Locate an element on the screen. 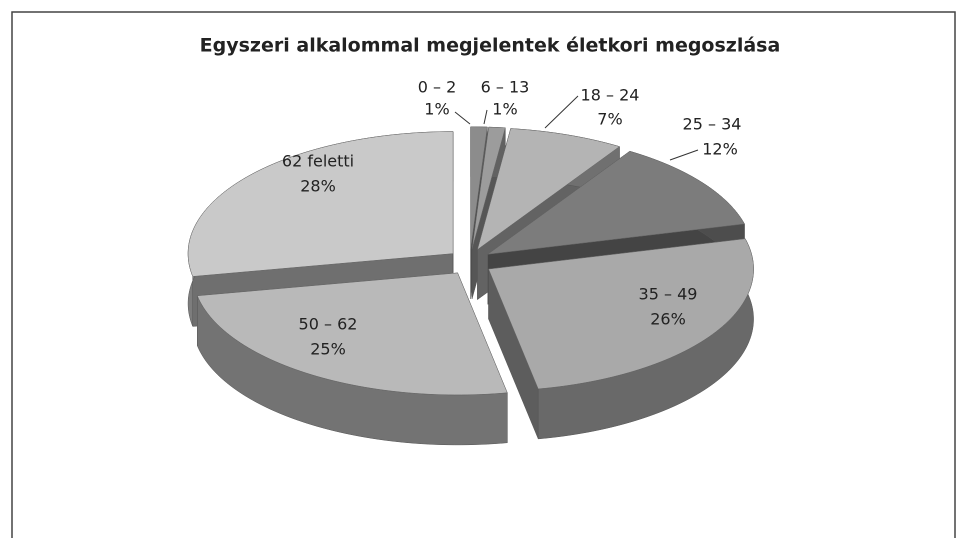 This screenshot has height=538, width=967. data-label-value: 12% is located at coordinates (720, 149).